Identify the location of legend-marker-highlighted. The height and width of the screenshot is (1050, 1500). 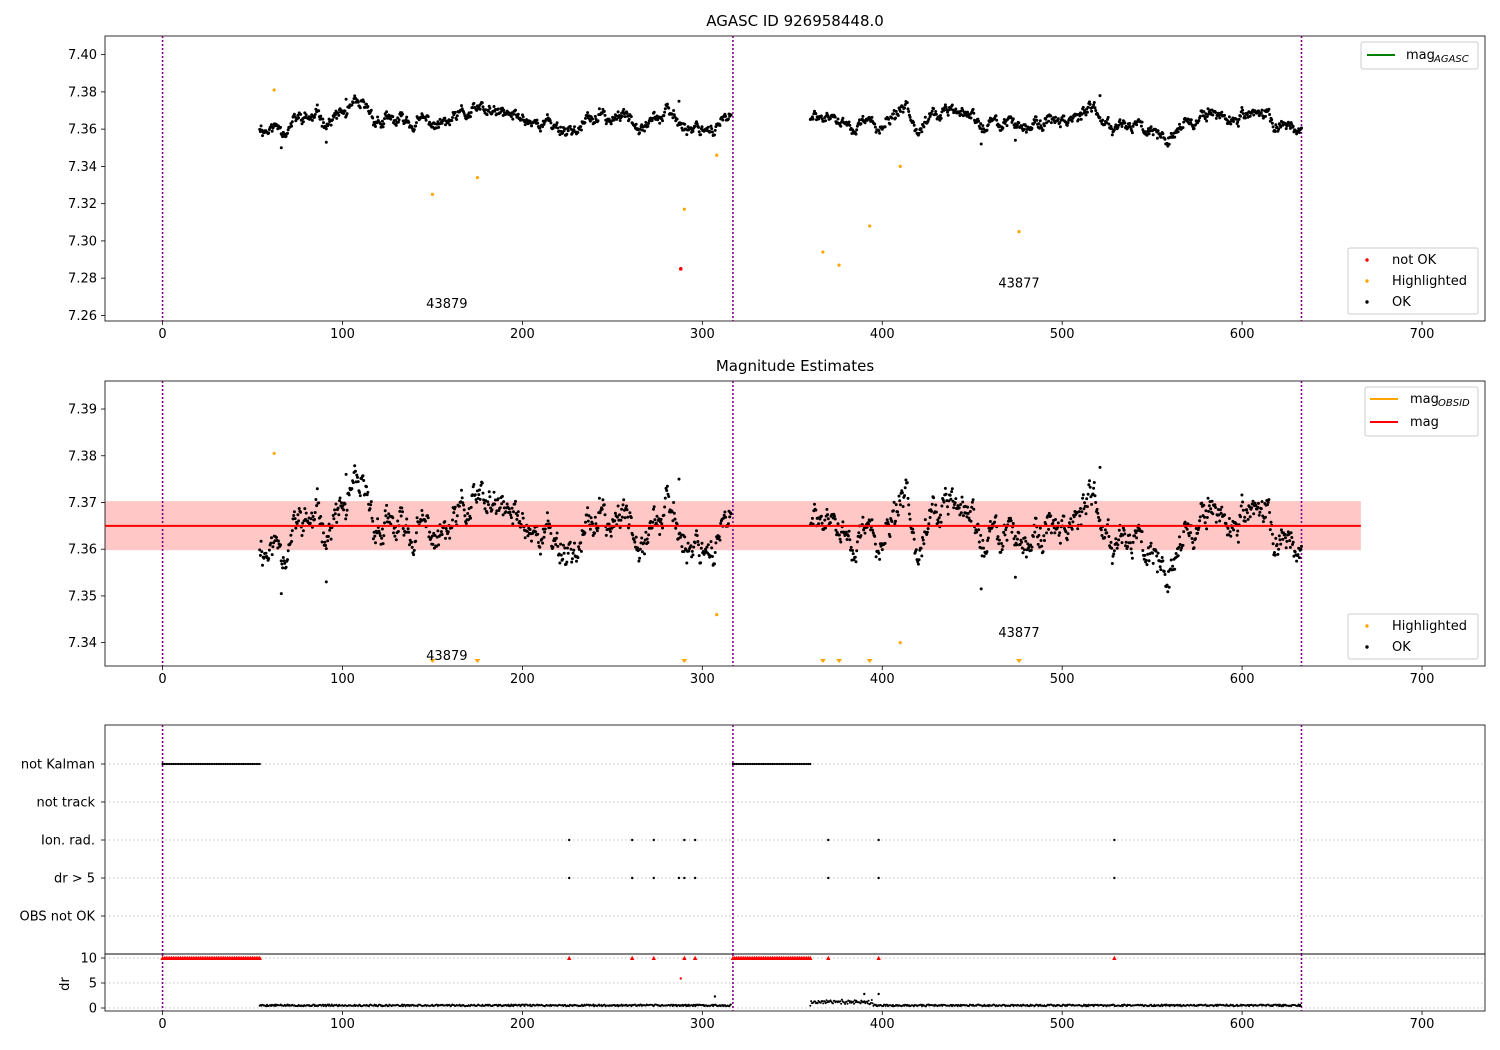
(1367, 626).